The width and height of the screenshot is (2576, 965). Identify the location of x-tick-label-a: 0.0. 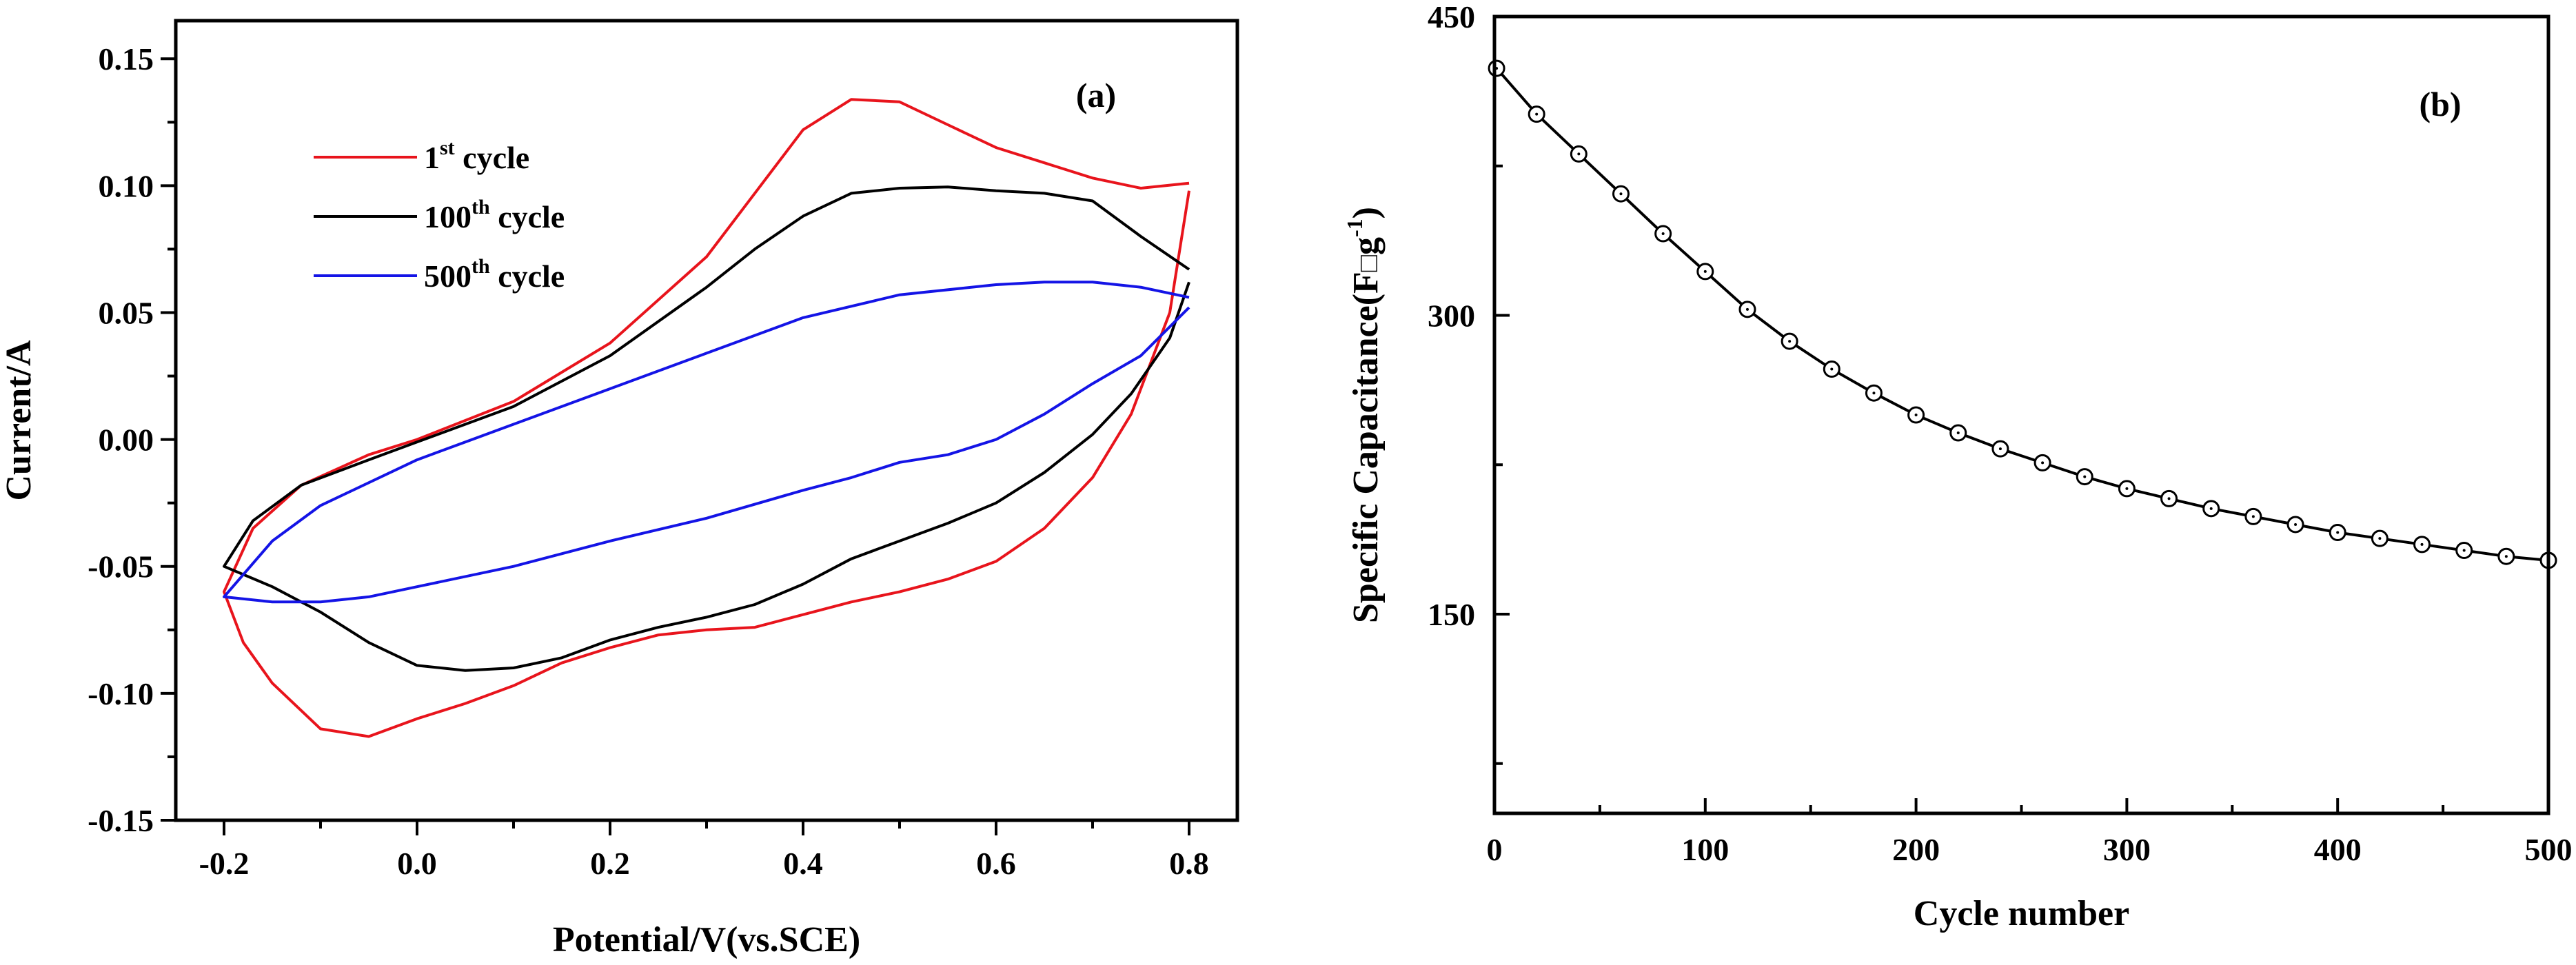
(417, 863).